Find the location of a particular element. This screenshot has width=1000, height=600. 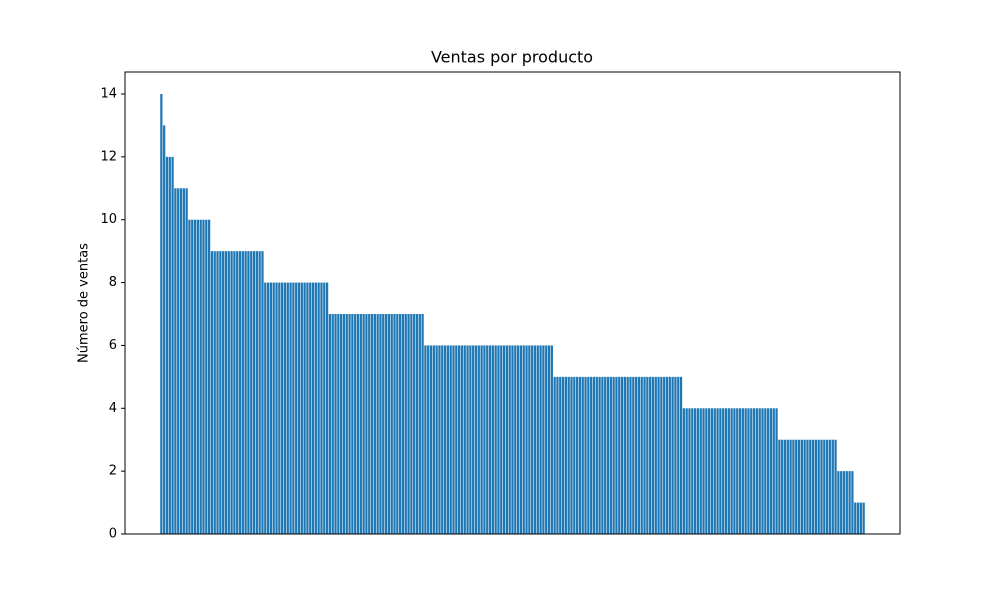

y-axis-label: Número de ventas is located at coordinates (84, 303).